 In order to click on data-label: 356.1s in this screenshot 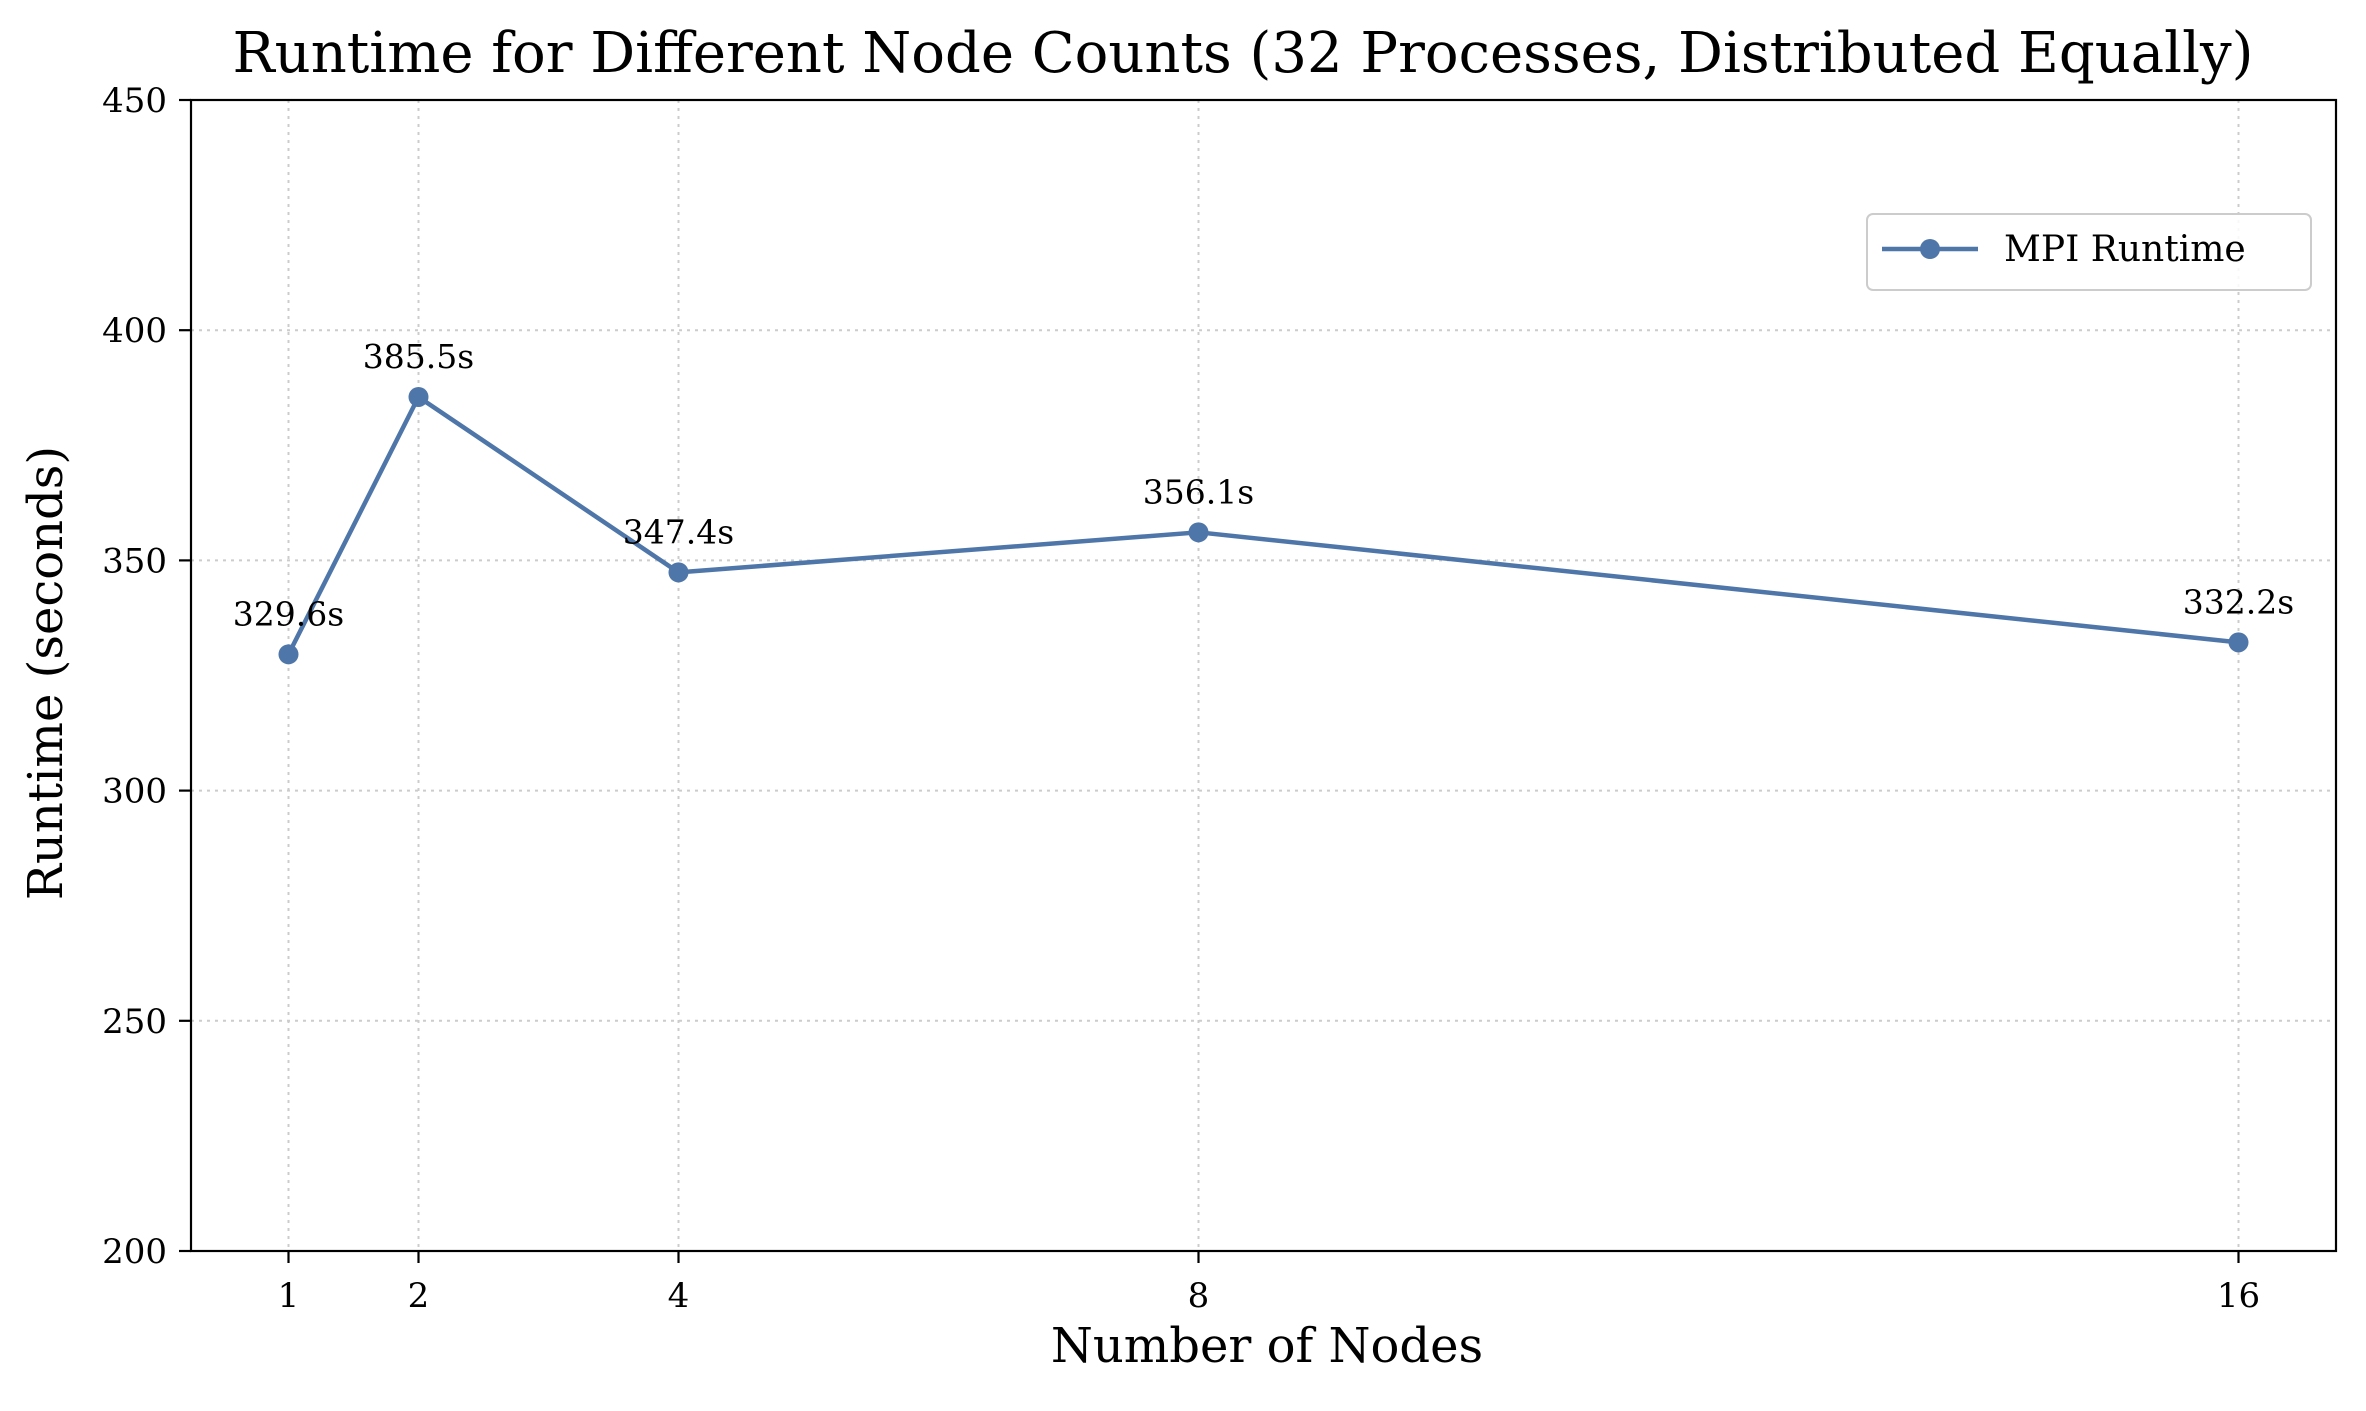, I will do `click(1198, 491)`.